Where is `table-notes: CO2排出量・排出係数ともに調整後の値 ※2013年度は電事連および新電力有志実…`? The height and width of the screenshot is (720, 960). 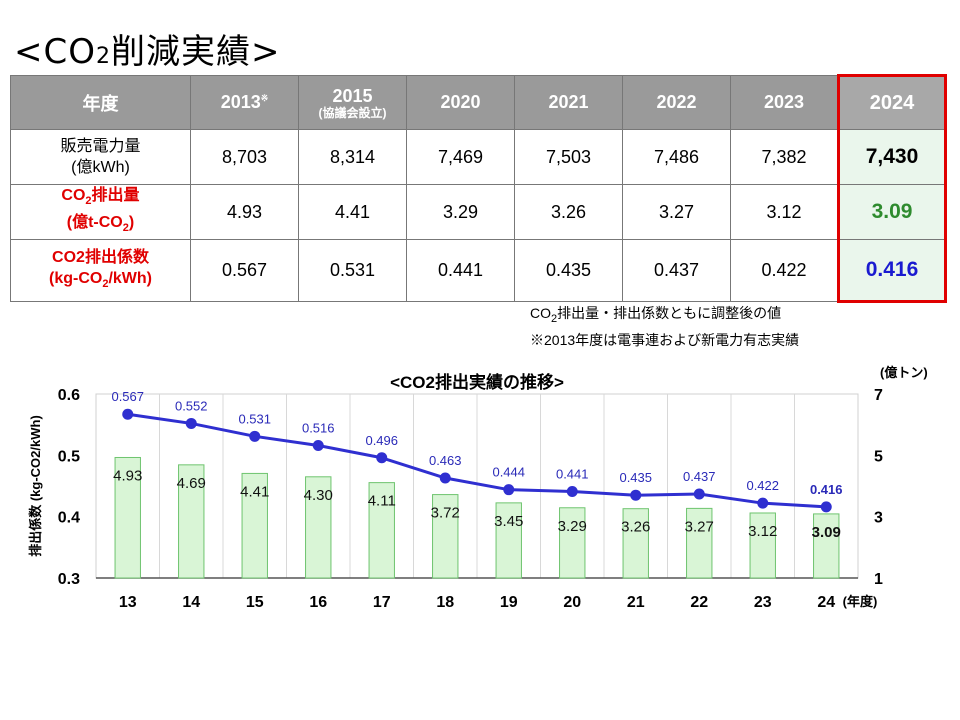 table-notes: CO2排出量・排出係数ともに調整後の値 ※2013年度は電事連および新電力有志実… is located at coordinates (664, 327).